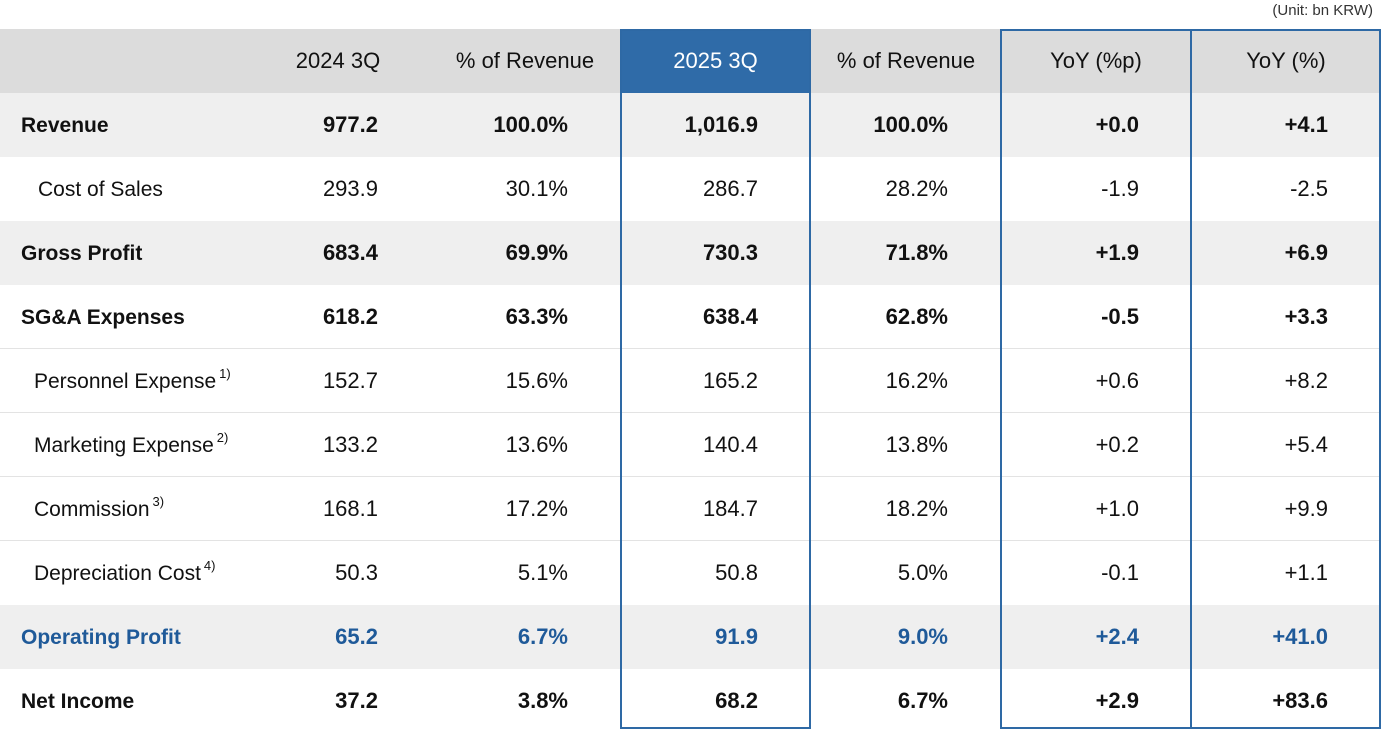 Image resolution: width=1381 pixels, height=734 pixels. I want to click on cell-pct-2025: 16.2%, so click(916, 380).